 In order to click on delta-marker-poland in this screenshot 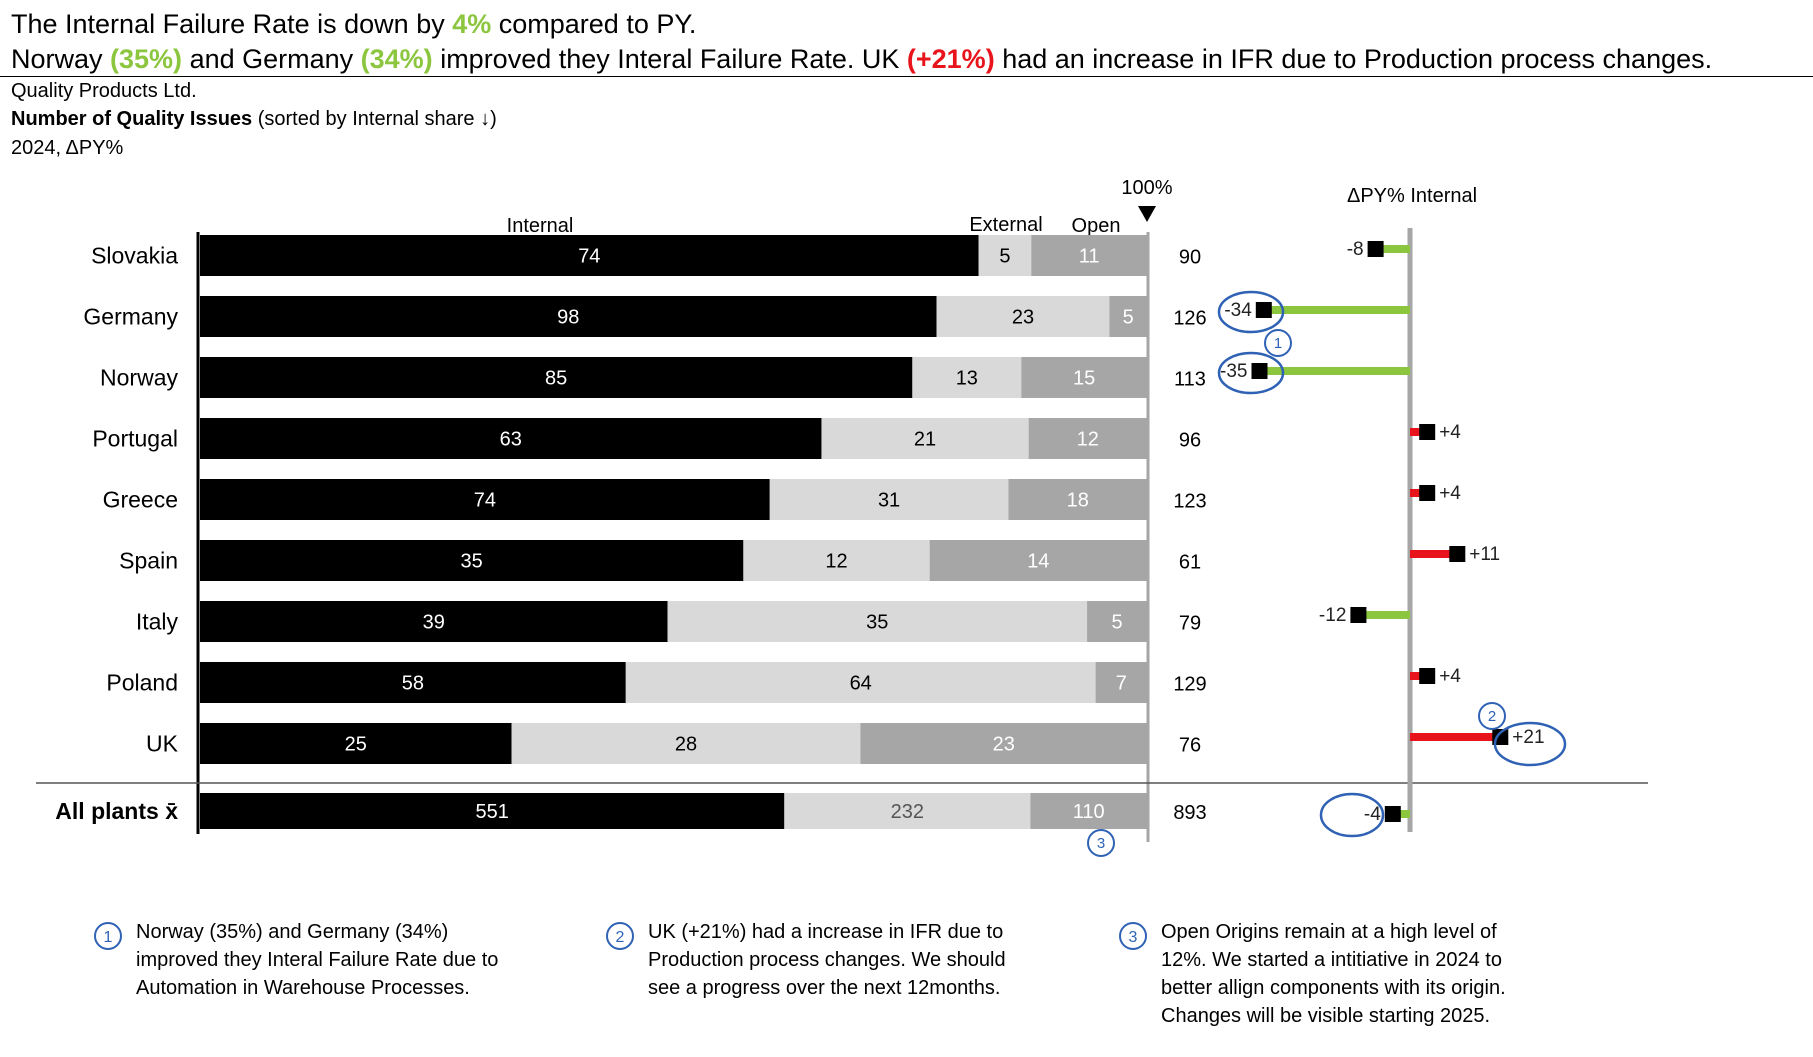, I will do `click(1427, 676)`.